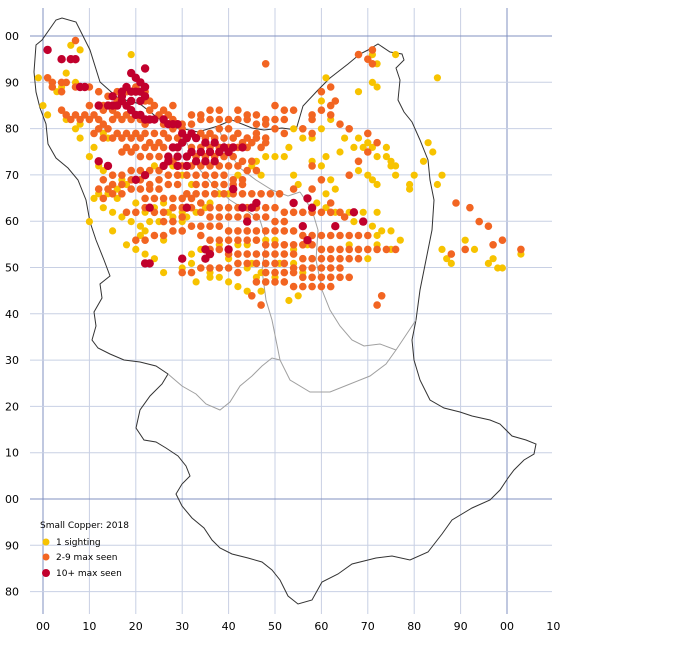  What do you see at coordinates (12, 406) in the screenshot?
I see `y-tick-label: 20` at bounding box center [12, 406].